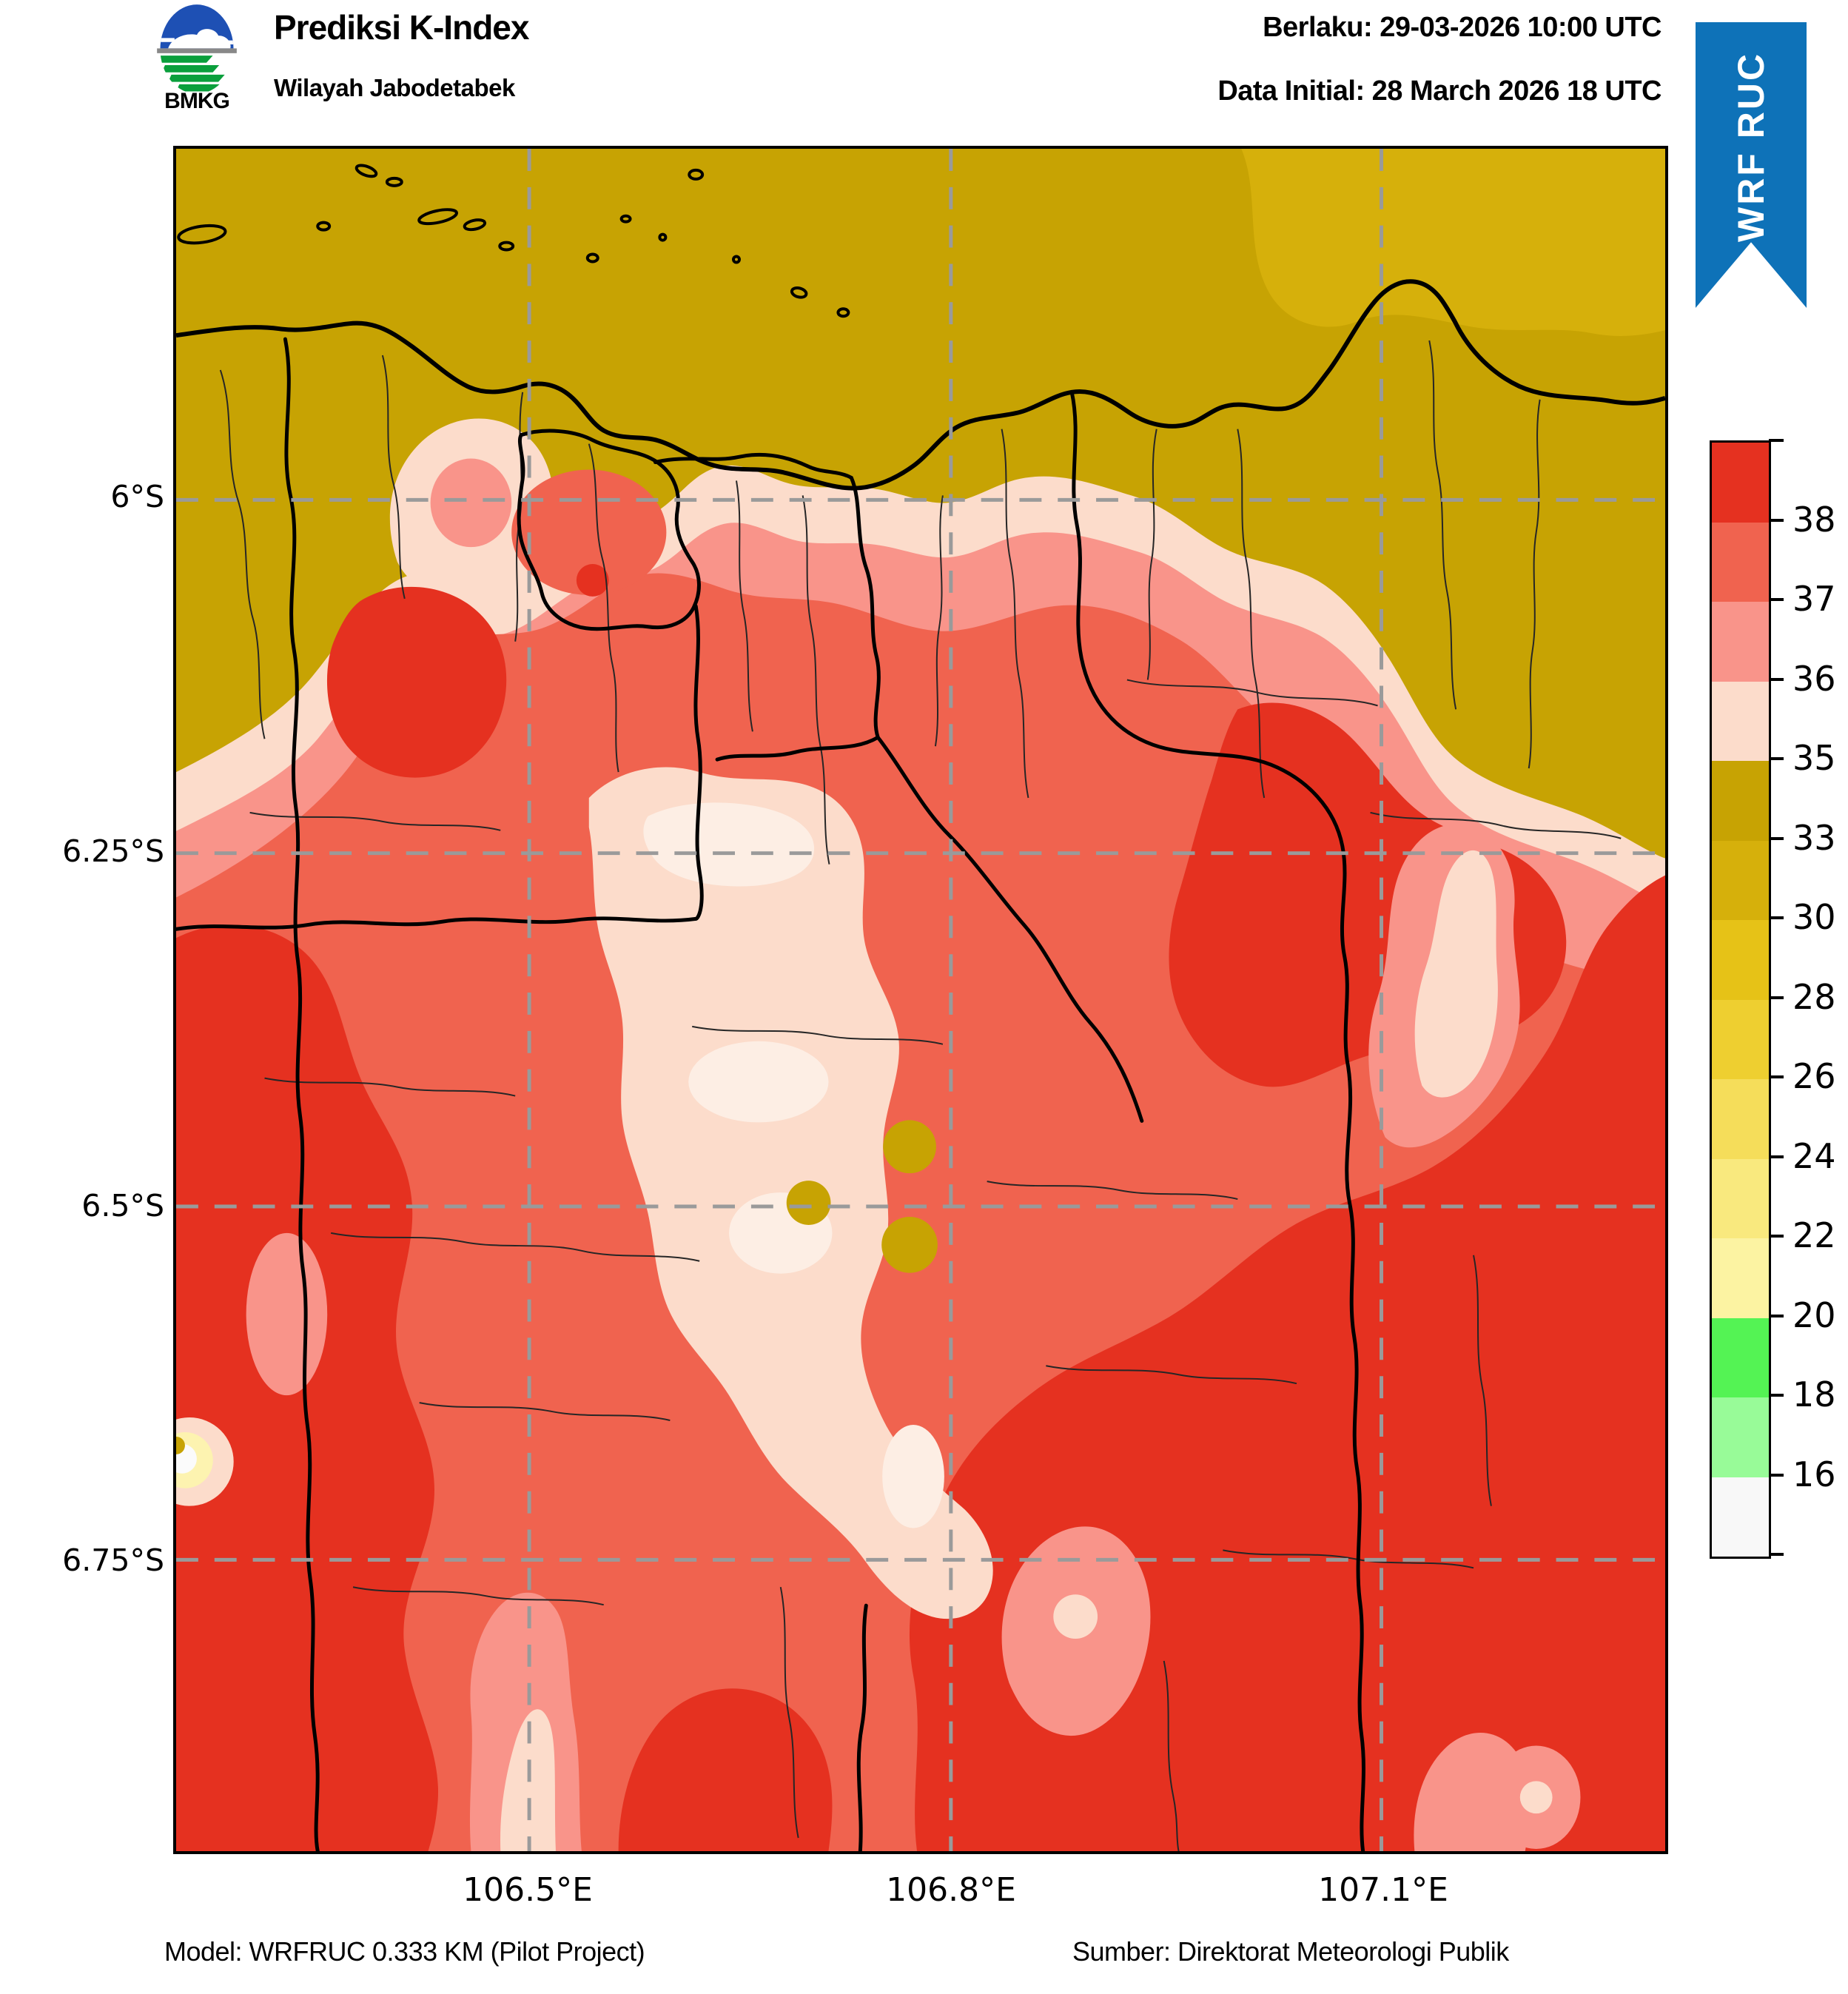 Image resolution: width=1848 pixels, height=1994 pixels. Describe the element at coordinates (287, 1314) in the screenshot. I see `region-salmon-spot-west` at that location.